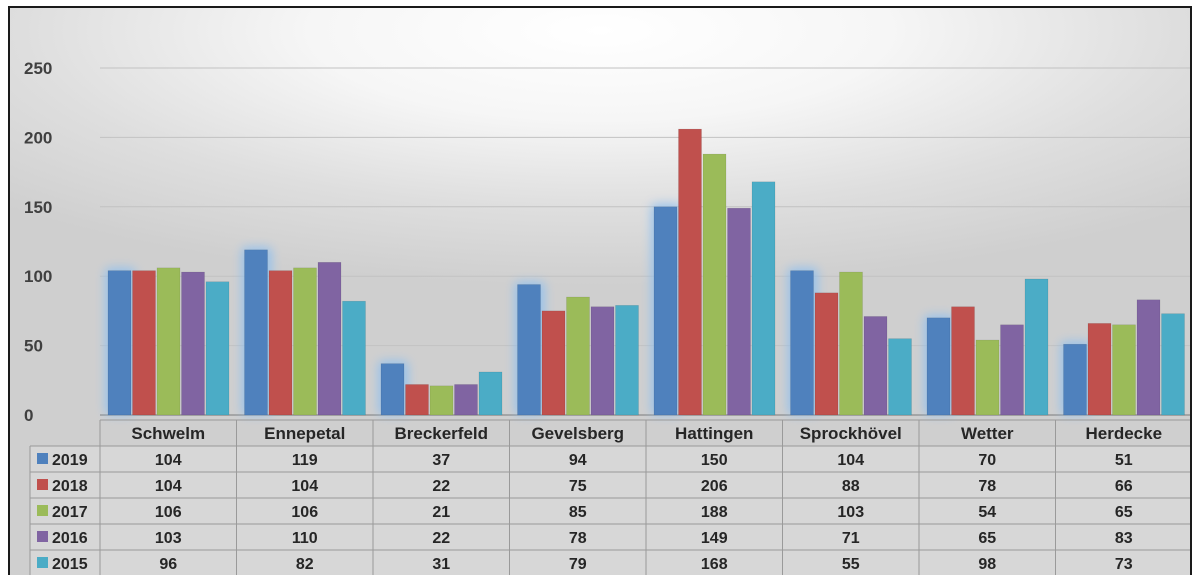 The image size is (1198, 575). Describe the element at coordinates (1124, 538) in the screenshot. I see `table-cell-2016-herdecke: 83` at that location.